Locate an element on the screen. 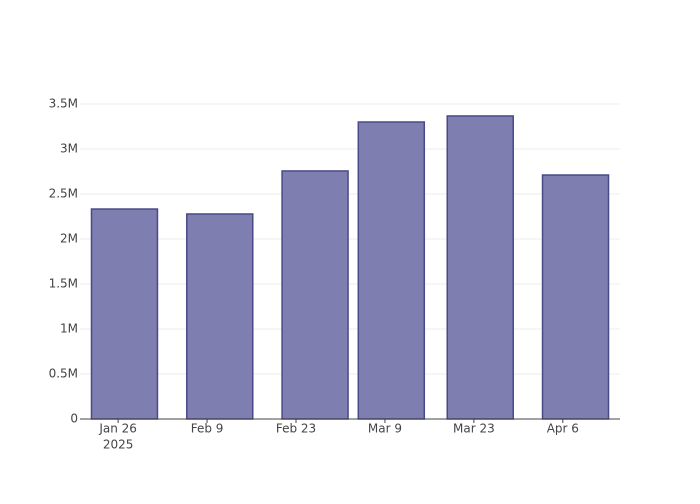 Image resolution: width=700 pixels, height=504 pixels. y-tick-label: 0 is located at coordinates (74, 419).